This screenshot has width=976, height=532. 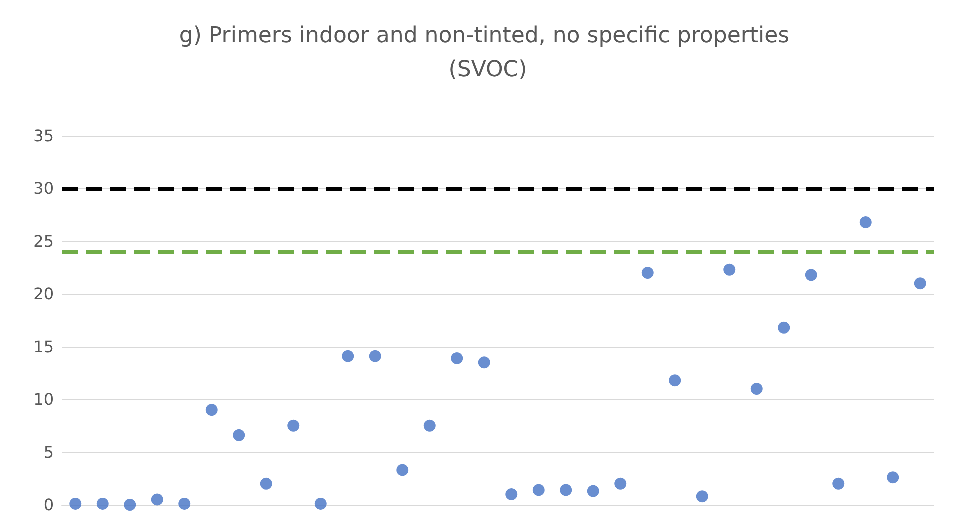 What do you see at coordinates (44, 346) in the screenshot?
I see `y-tick-label: 15` at bounding box center [44, 346].